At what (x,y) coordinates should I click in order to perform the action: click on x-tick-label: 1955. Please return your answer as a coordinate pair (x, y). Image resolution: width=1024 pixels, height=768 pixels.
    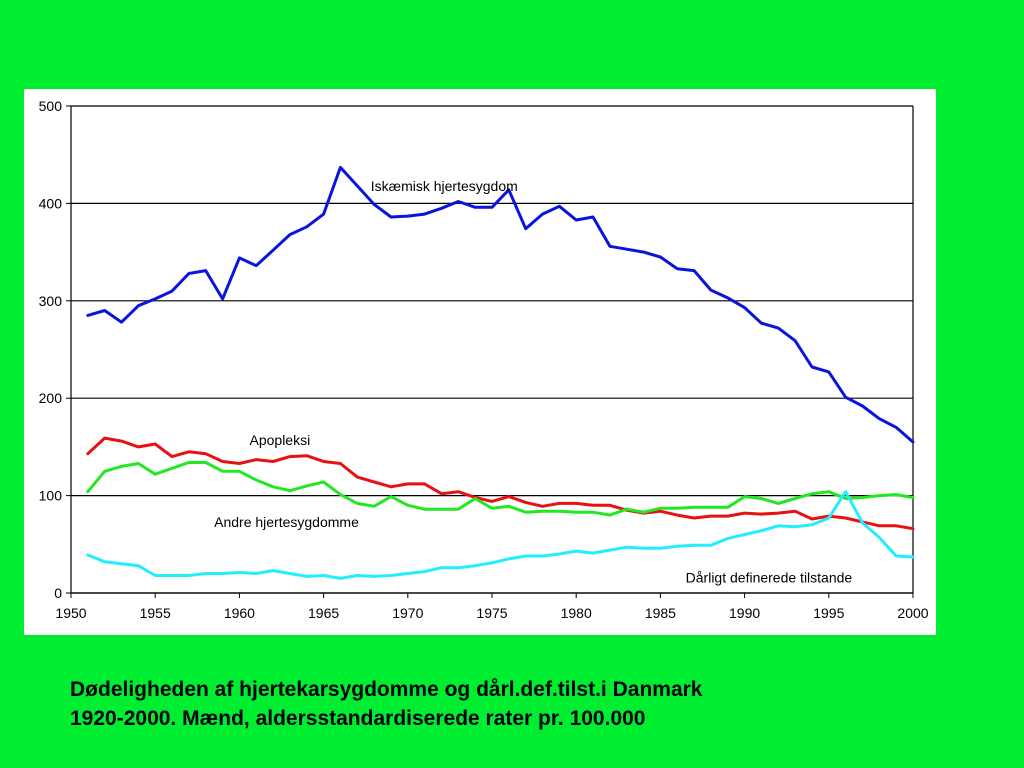
    Looking at the image, I should click on (155, 613).